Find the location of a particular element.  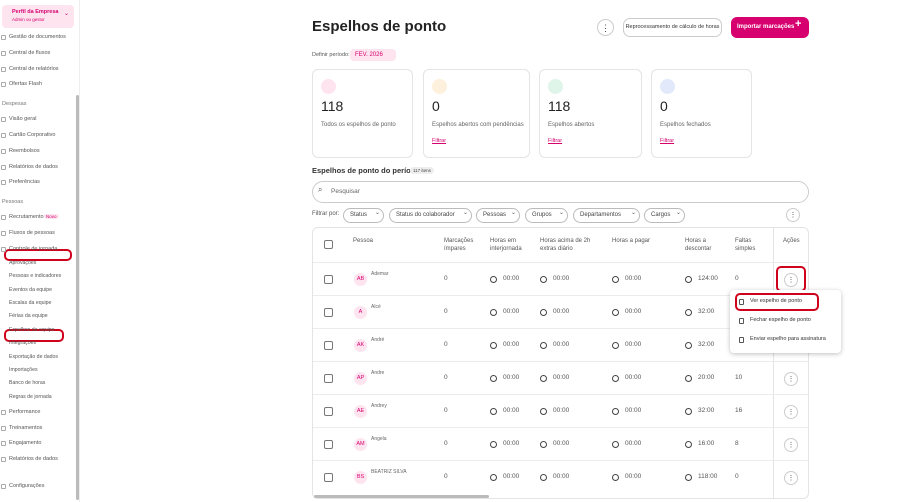

menu-item: Engajamento is located at coordinates (25, 443).